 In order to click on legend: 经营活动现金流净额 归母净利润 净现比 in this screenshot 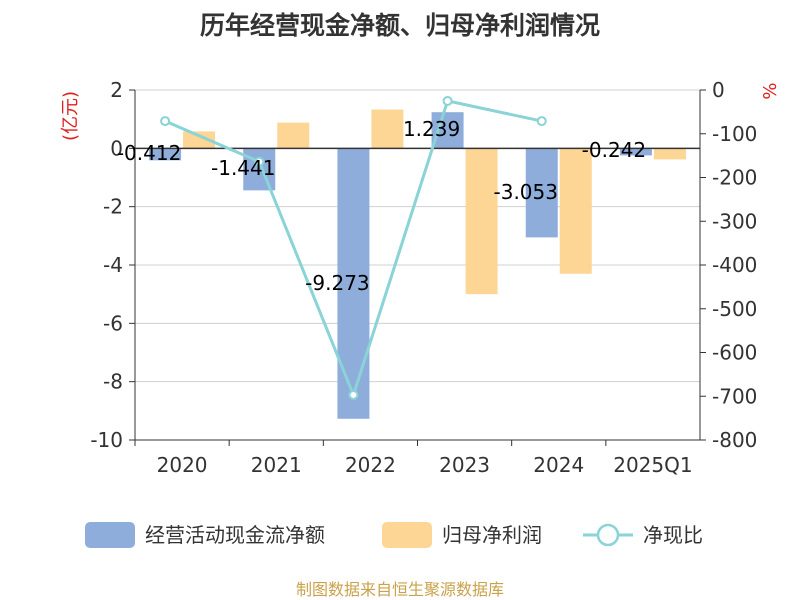, I will do `click(394, 535)`.